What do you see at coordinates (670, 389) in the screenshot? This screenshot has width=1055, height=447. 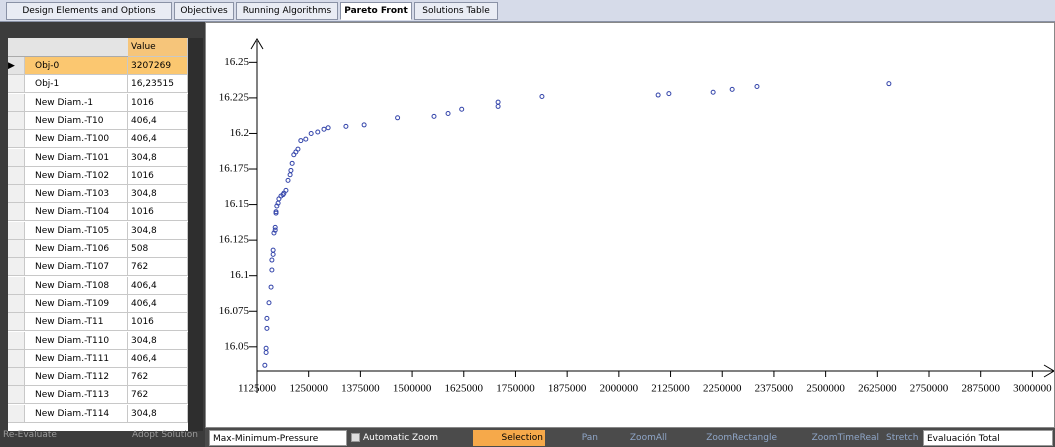 I see `x-tick-label: 2125000` at bounding box center [670, 389].